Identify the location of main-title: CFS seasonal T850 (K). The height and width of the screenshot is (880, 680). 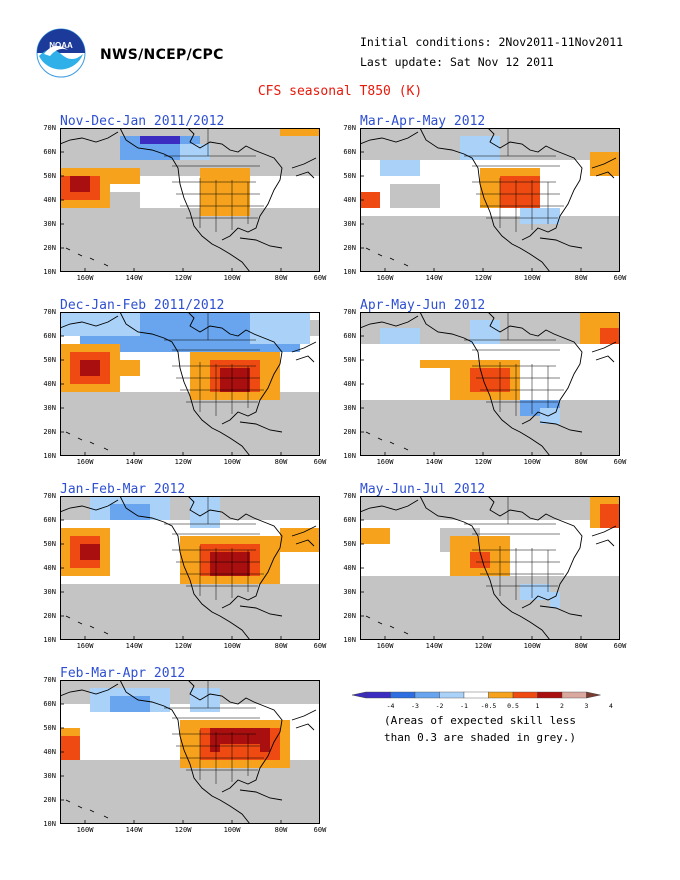
(340, 91).